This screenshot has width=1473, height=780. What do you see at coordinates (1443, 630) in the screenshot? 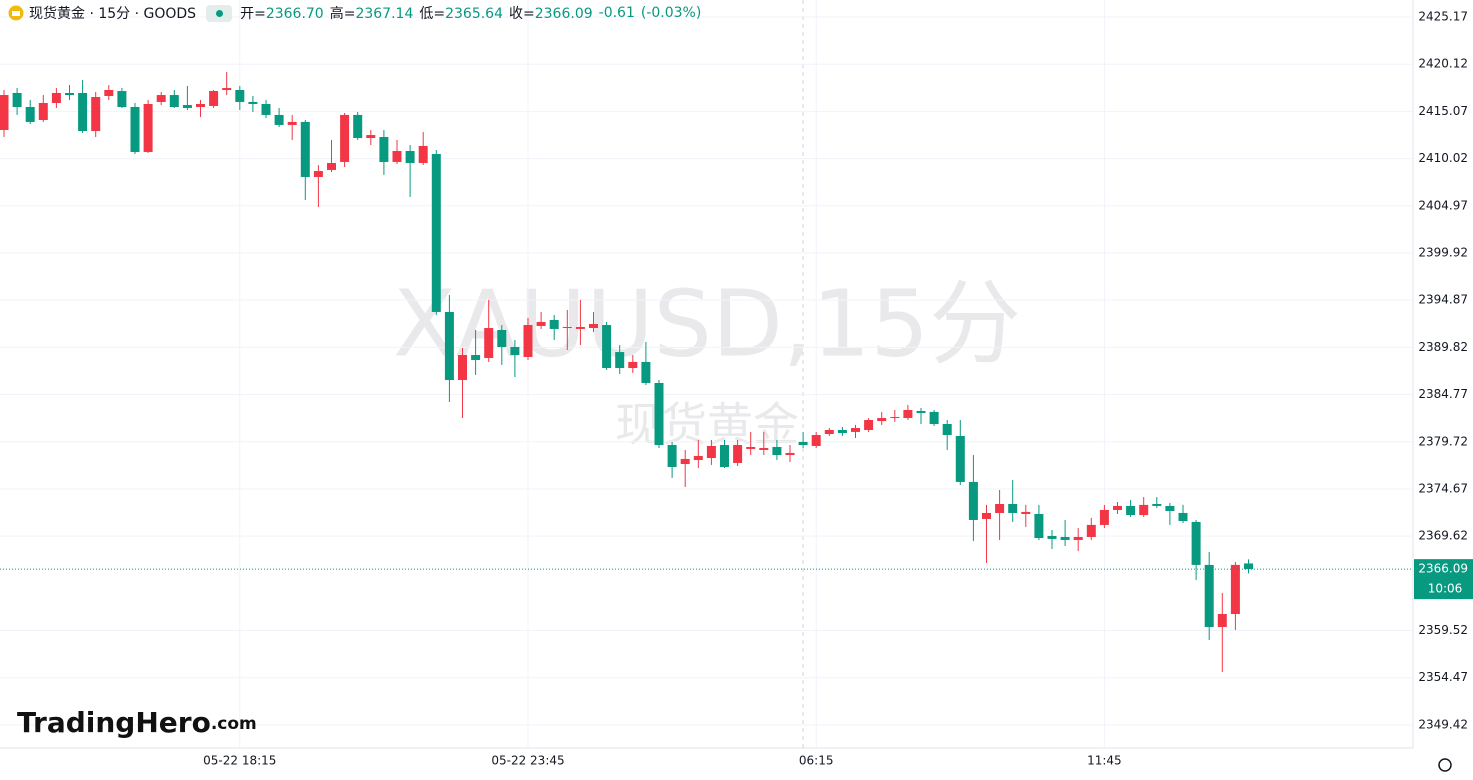
I see `y-tick-label: 2359.52` at bounding box center [1443, 630].